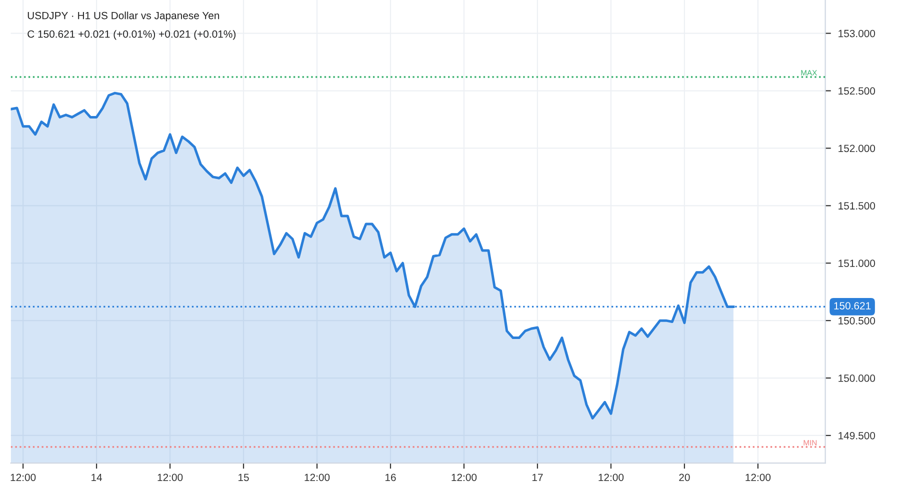 Image resolution: width=900 pixels, height=490 pixels. What do you see at coordinates (243, 478) in the screenshot?
I see `x-tick-label: 15` at bounding box center [243, 478].